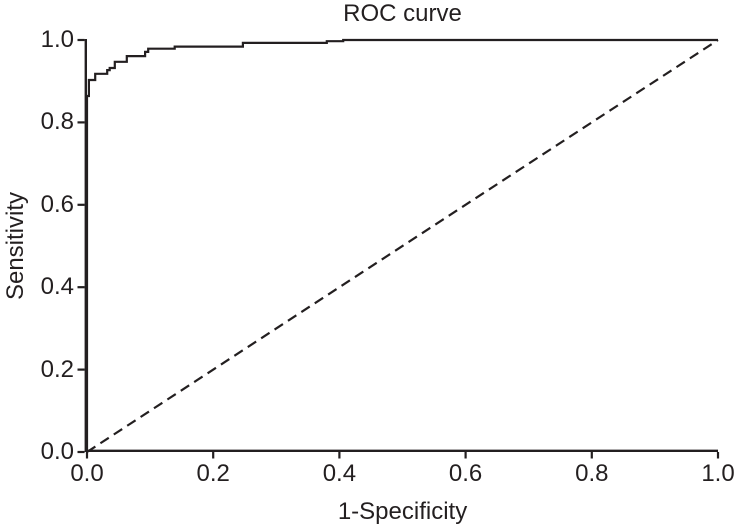  I want to click on y-tick-label: 0.6, so click(57, 204).